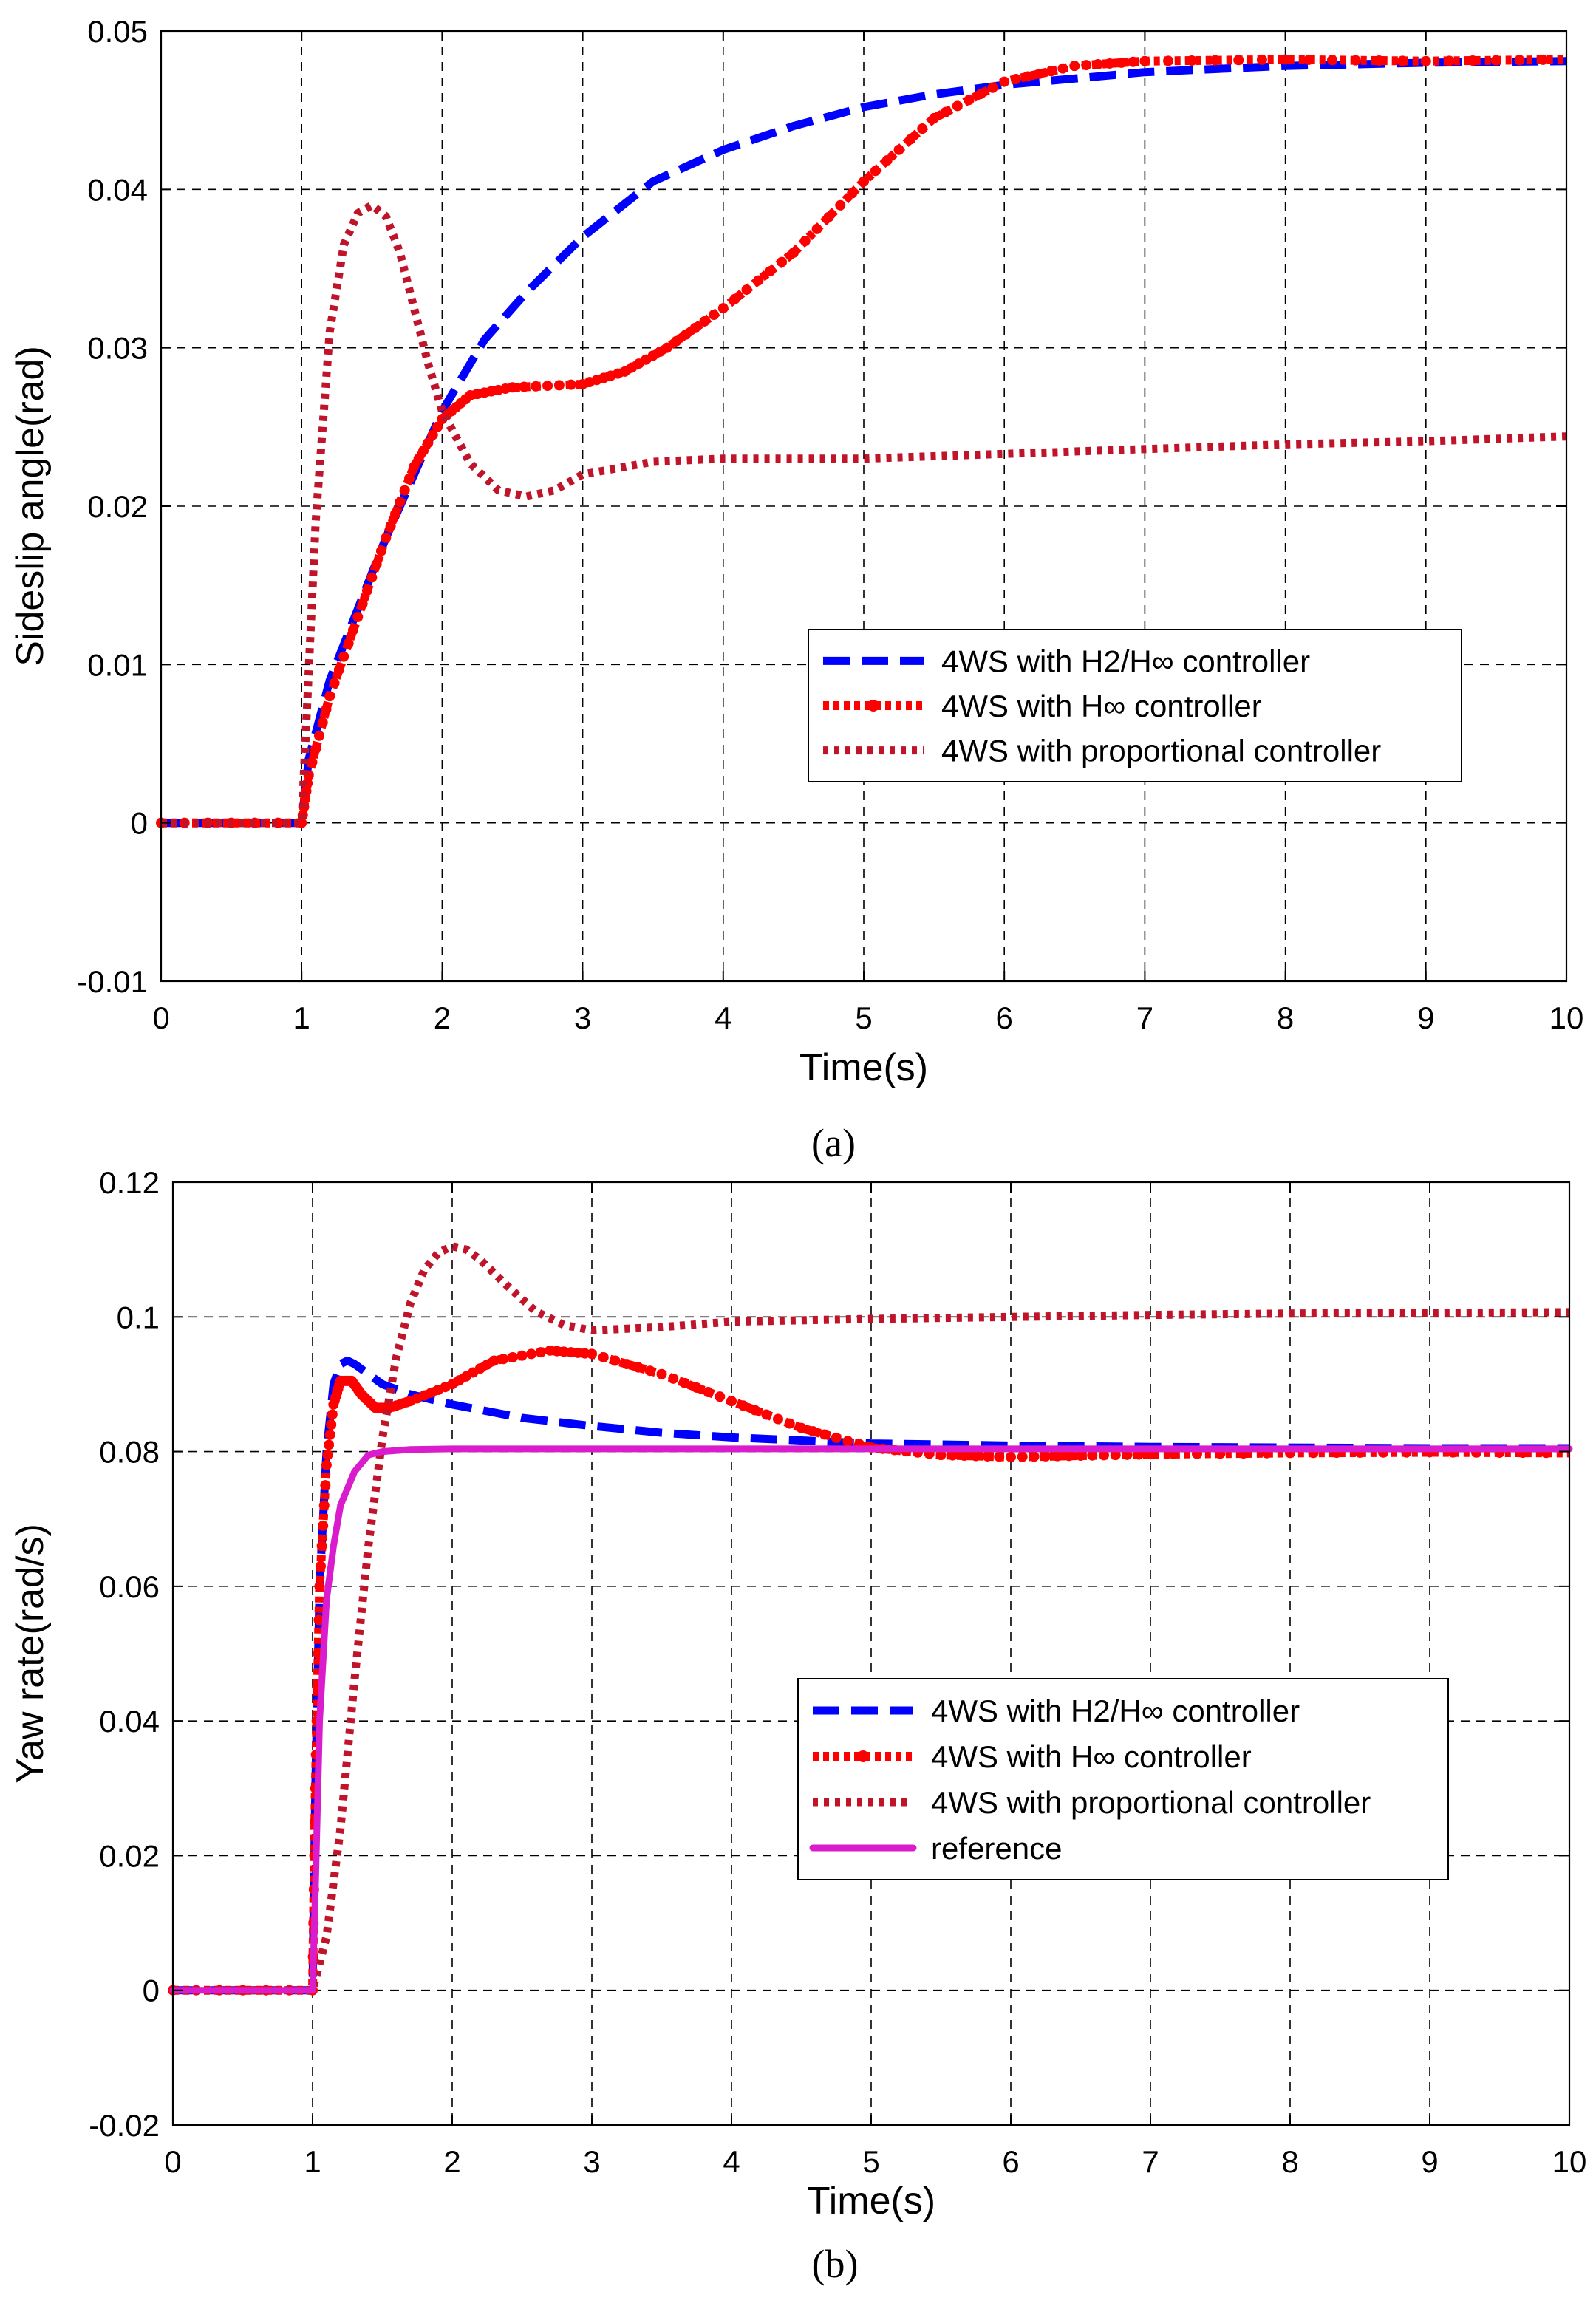  What do you see at coordinates (1569, 2161) in the screenshot?
I see `x-tick-label: 10` at bounding box center [1569, 2161].